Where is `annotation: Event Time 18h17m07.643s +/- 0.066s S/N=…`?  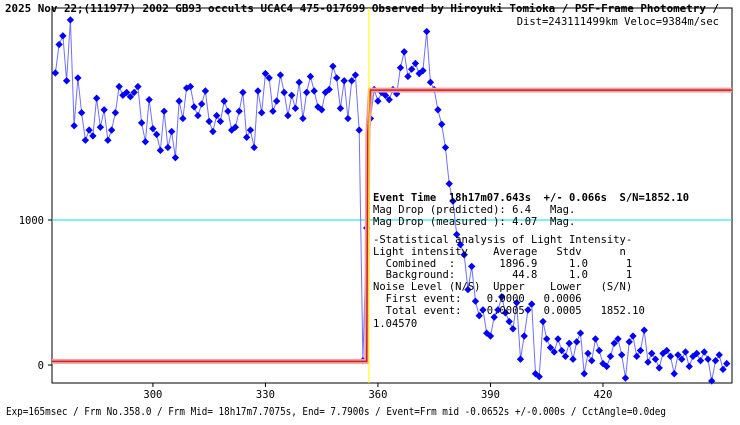 annotation: Event Time 18h17m07.643s +/- 0.066s S/N=… is located at coordinates (531, 198).